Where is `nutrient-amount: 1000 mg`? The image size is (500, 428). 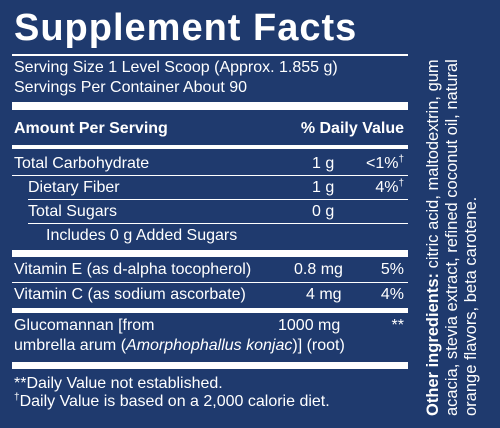
nutrient-amount: 1000 mg is located at coordinates (309, 325).